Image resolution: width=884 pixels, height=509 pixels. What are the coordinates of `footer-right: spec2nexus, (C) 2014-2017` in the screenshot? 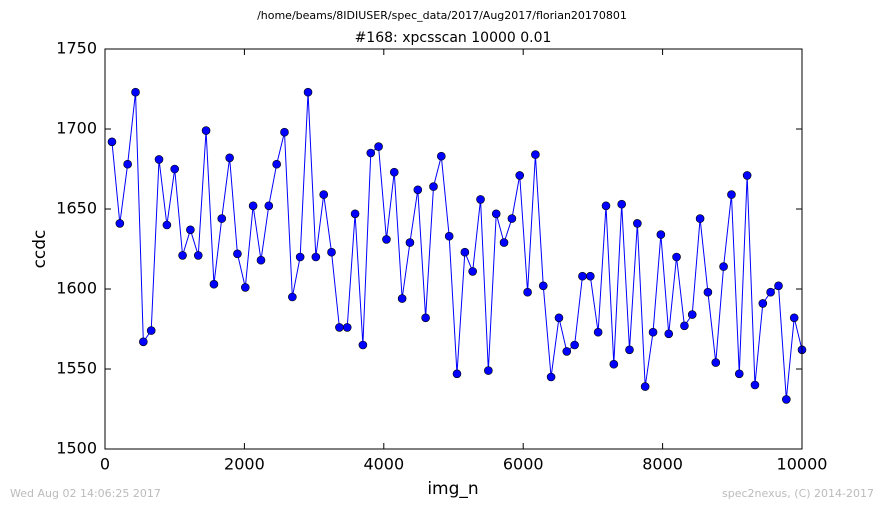 It's located at (798, 493).